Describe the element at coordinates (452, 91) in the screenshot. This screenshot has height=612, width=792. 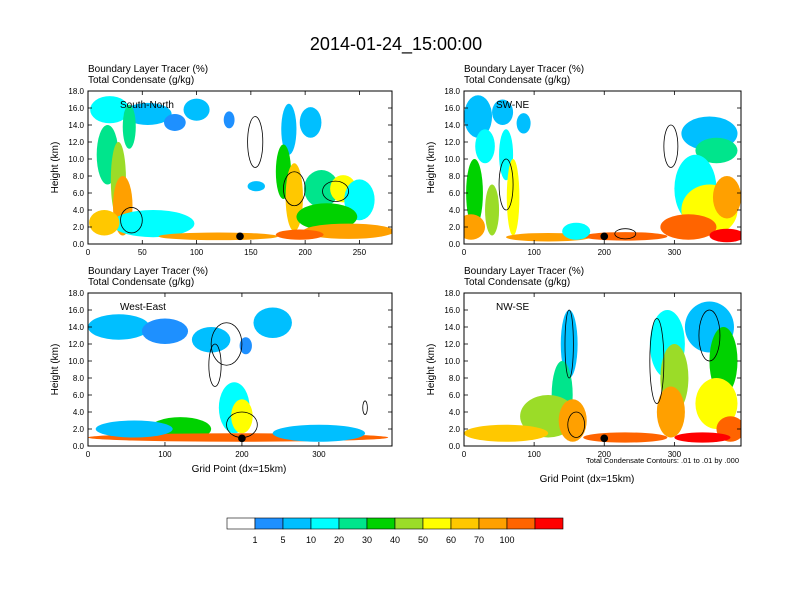
I see `y-tick-label: 18.0` at that location.